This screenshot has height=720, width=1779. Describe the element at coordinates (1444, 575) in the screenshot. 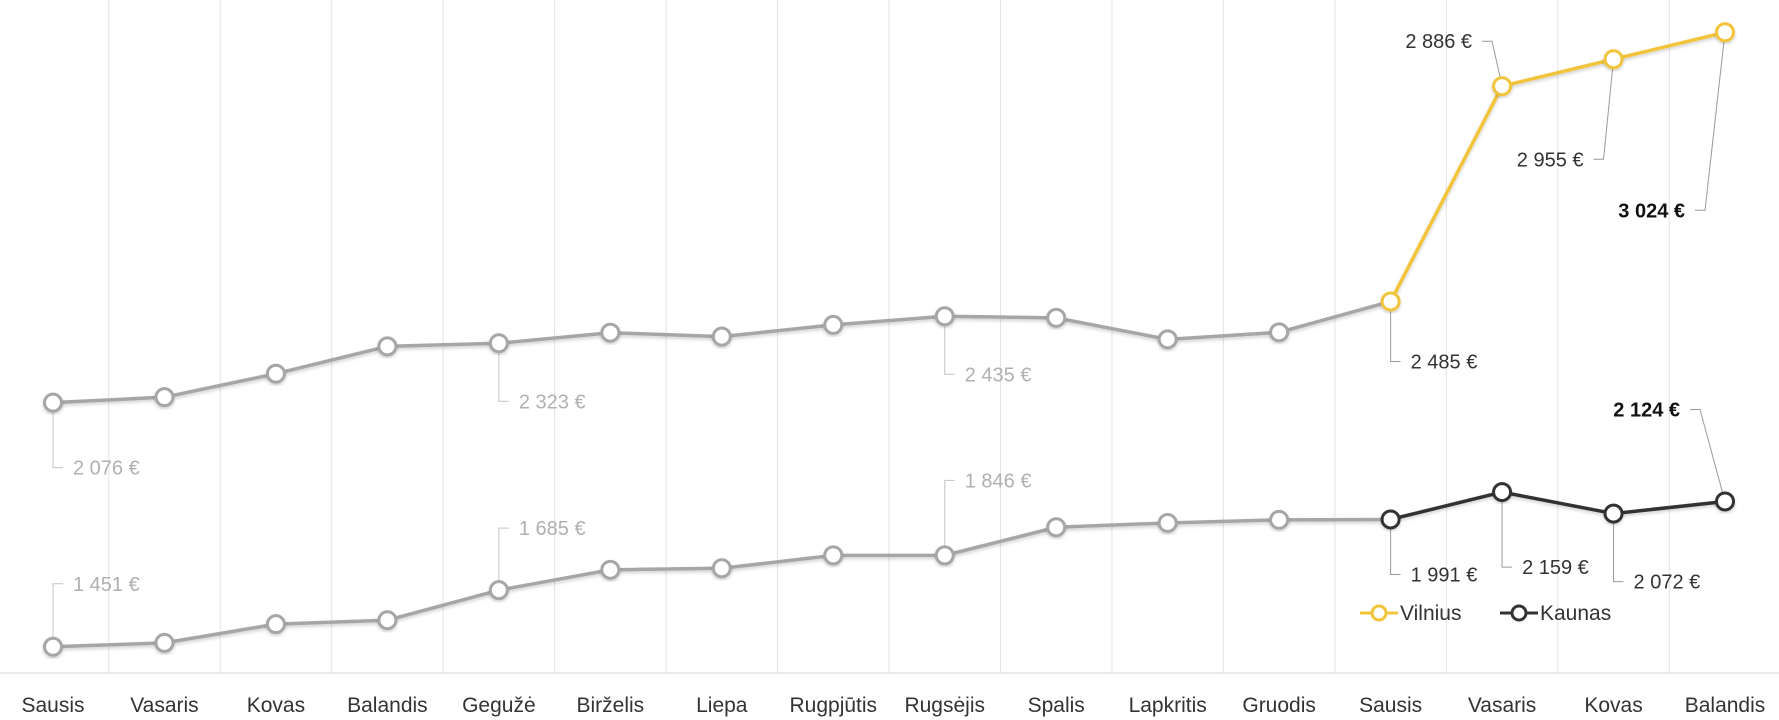

I see `data-label: 1 991 €` at that location.